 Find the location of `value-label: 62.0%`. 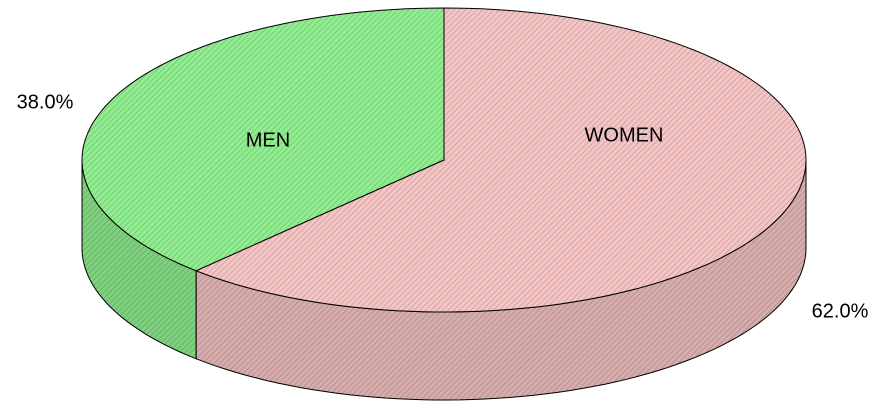

value-label: 62.0% is located at coordinates (840, 311).